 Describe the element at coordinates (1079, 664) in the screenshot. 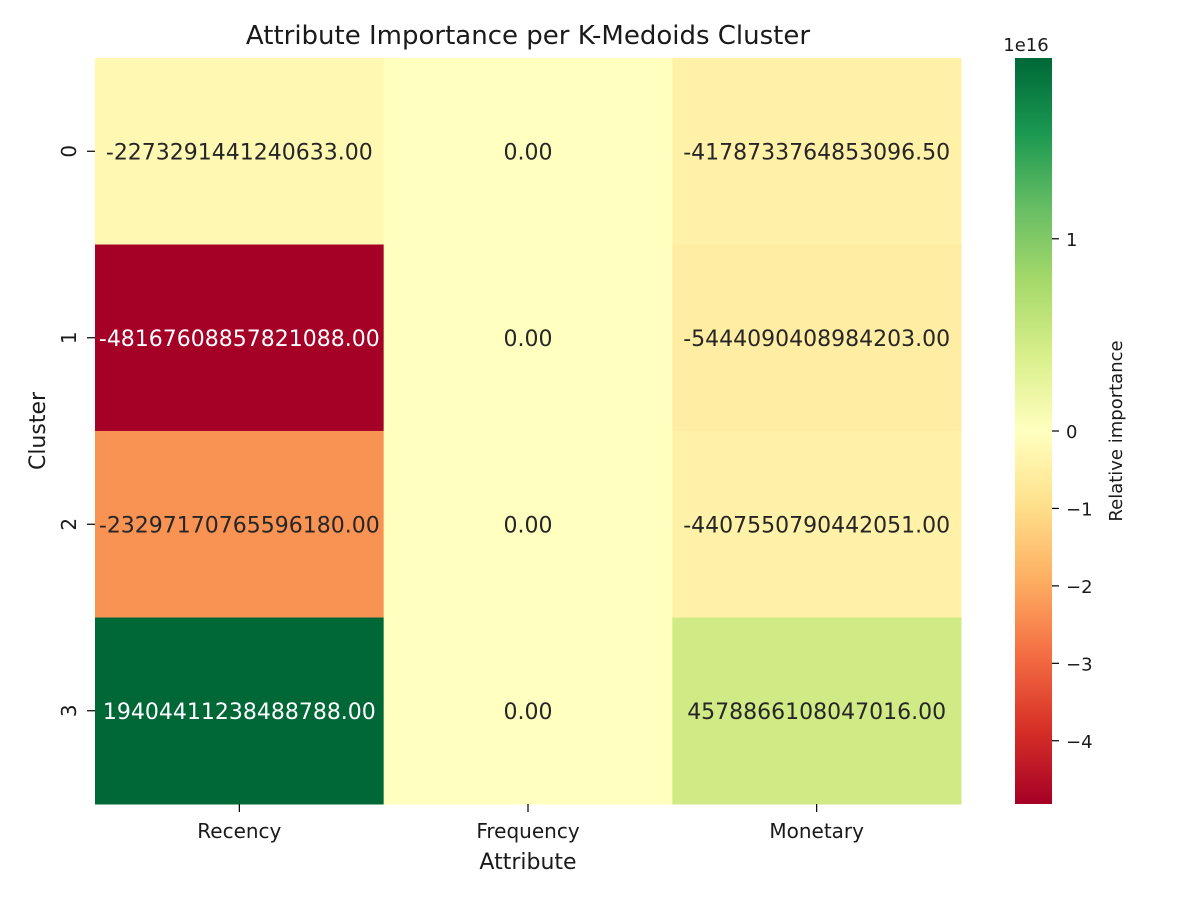

I see `colorbar-tick-label-4: −3` at that location.